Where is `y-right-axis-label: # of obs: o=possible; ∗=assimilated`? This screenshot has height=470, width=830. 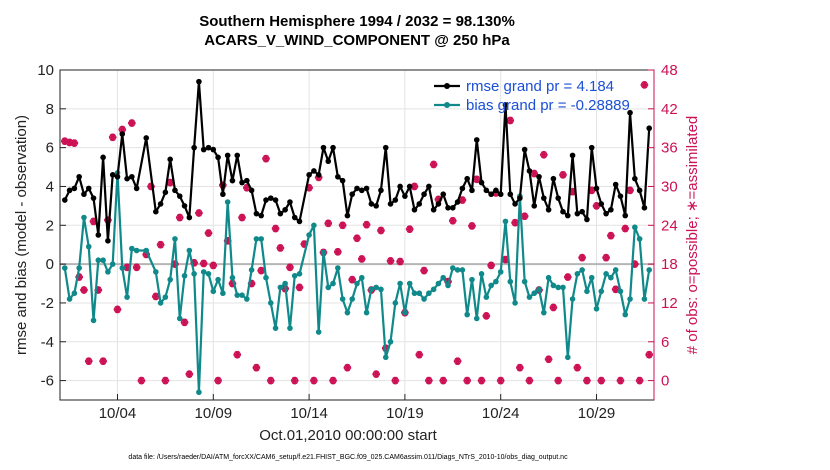
y-right-axis-label: # of obs: o=possible; ∗=assimilated is located at coordinates (692, 235).